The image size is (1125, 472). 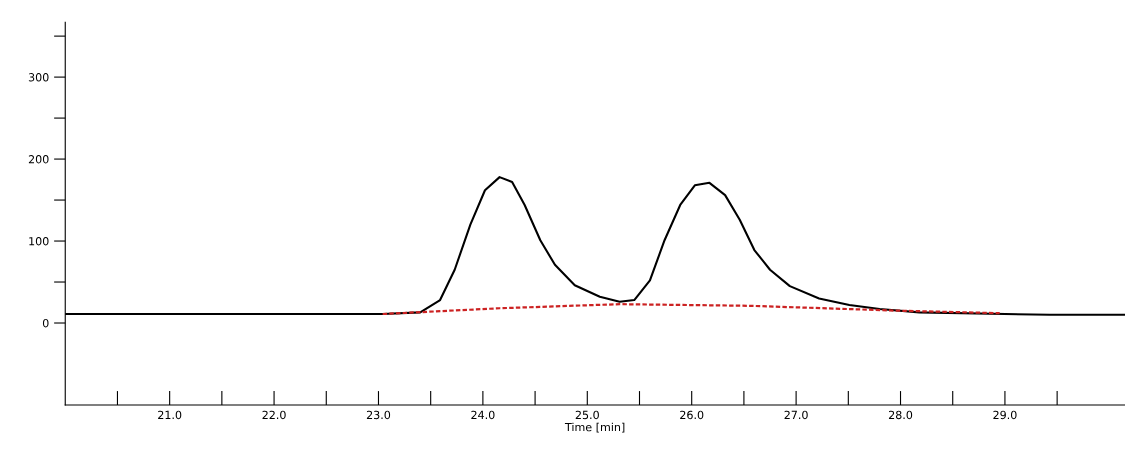 I want to click on x-tick-label: 21.0, so click(x=170, y=415).